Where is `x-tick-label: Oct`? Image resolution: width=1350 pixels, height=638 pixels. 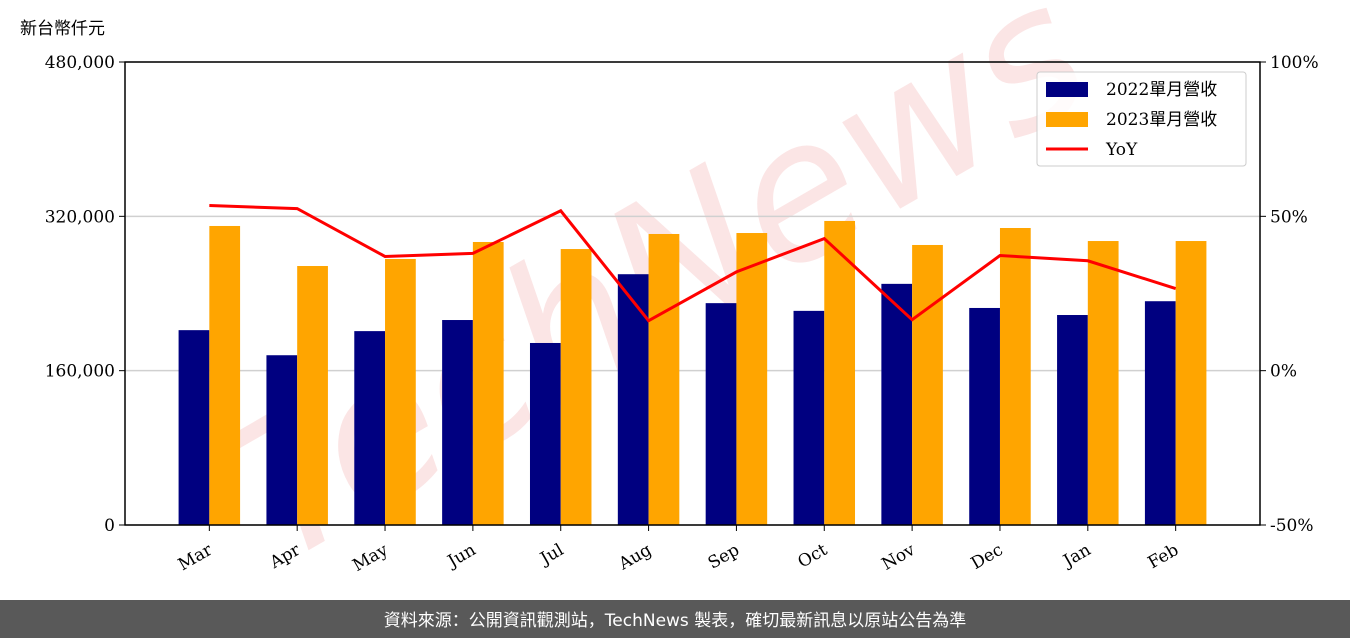 x-tick-label: Oct is located at coordinates (813, 556).